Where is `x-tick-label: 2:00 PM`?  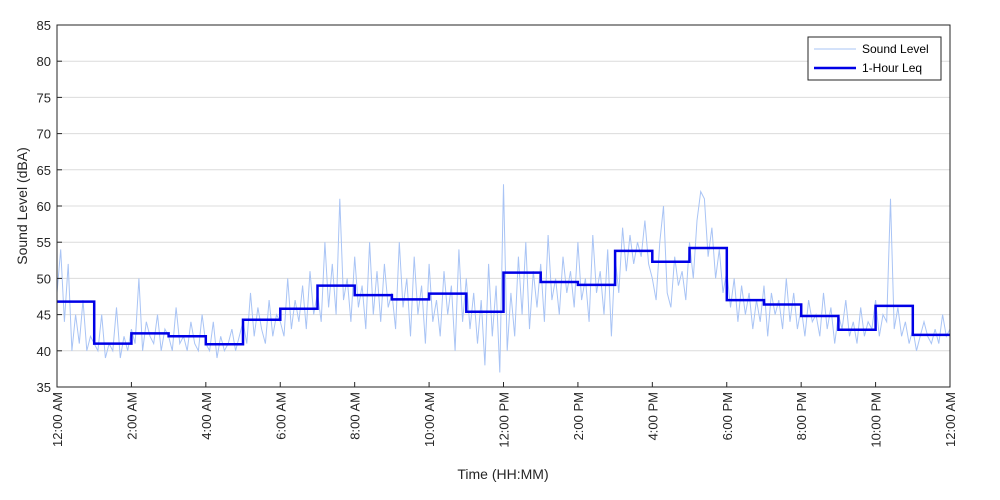 x-tick-label: 2:00 PM is located at coordinates (578, 416).